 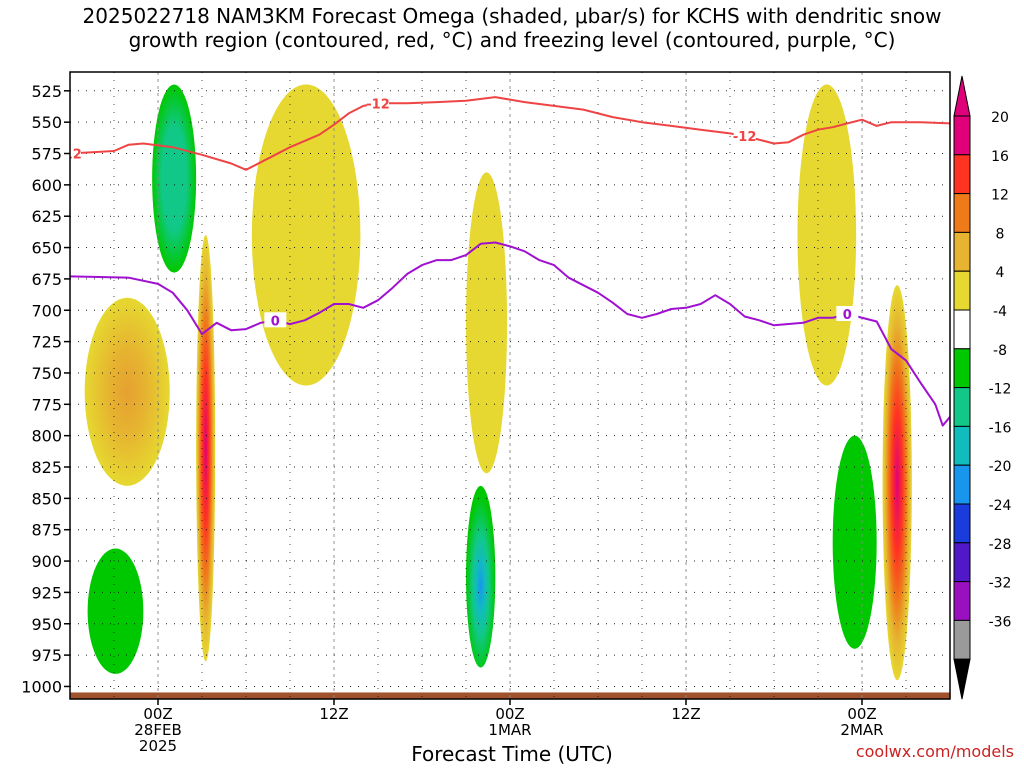 I want to click on colorbar-label: -28, so click(x=1000, y=545).